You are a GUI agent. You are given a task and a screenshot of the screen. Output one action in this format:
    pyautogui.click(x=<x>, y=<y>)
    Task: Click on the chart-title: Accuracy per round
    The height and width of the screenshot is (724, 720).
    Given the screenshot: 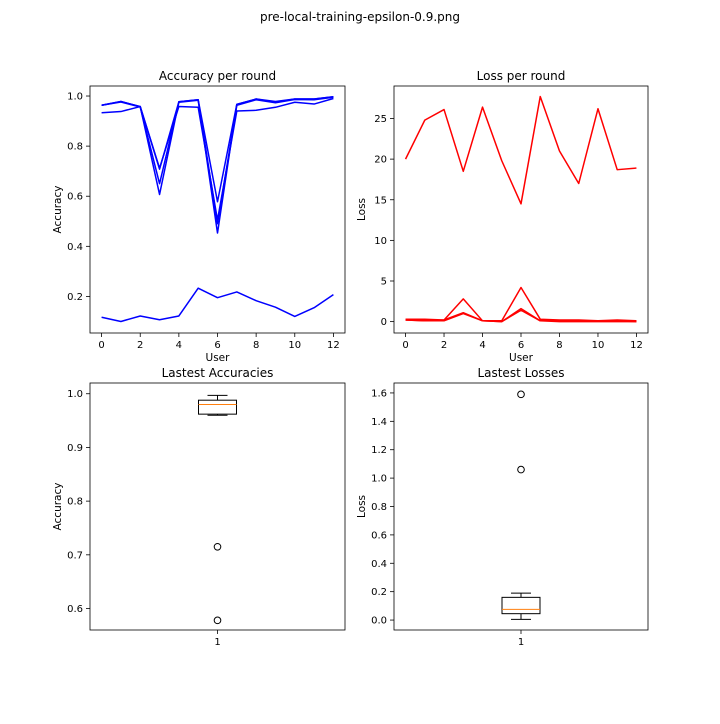 What is the action you would take?
    pyautogui.click(x=217, y=76)
    